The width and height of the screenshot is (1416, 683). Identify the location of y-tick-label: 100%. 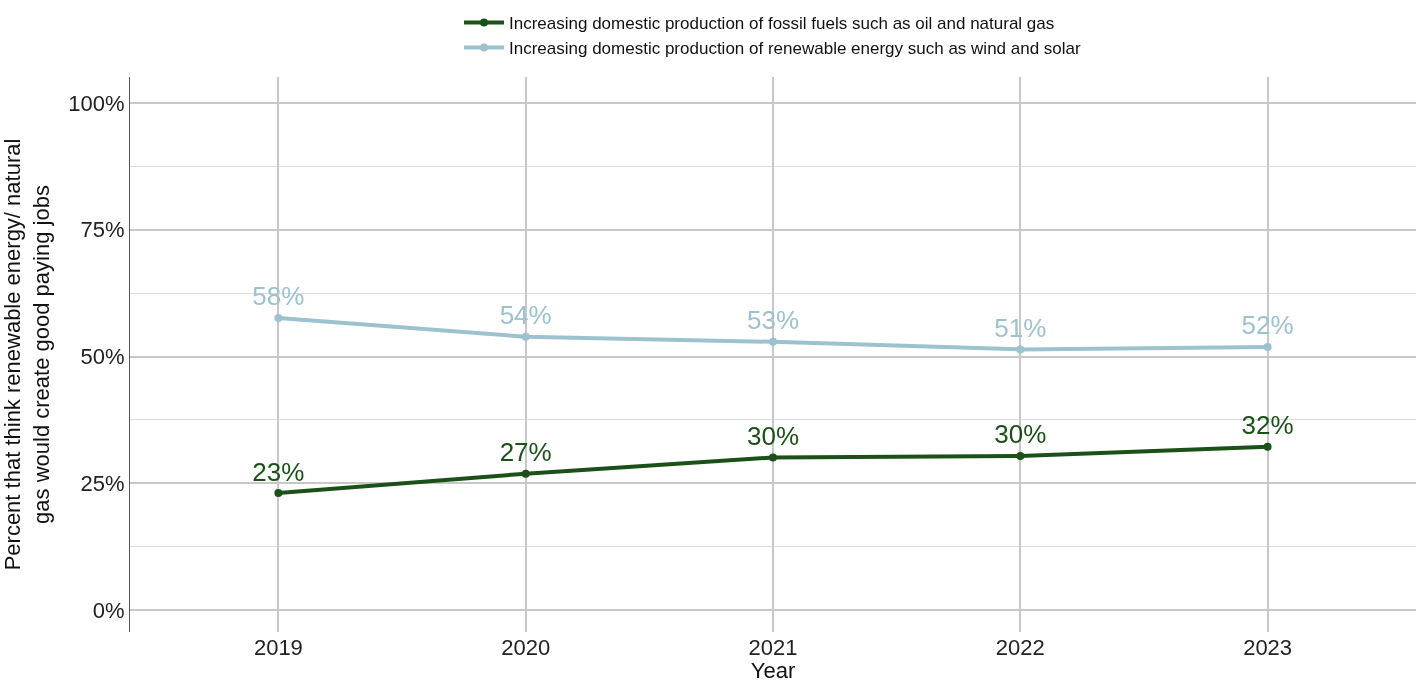
(96, 103).